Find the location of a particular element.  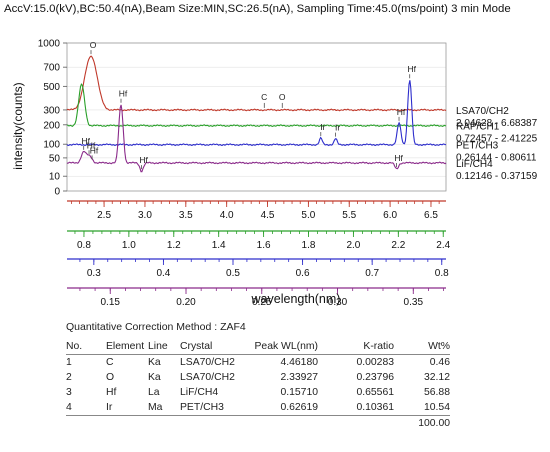

x-tick-label: 0.3 is located at coordinates (94, 273).